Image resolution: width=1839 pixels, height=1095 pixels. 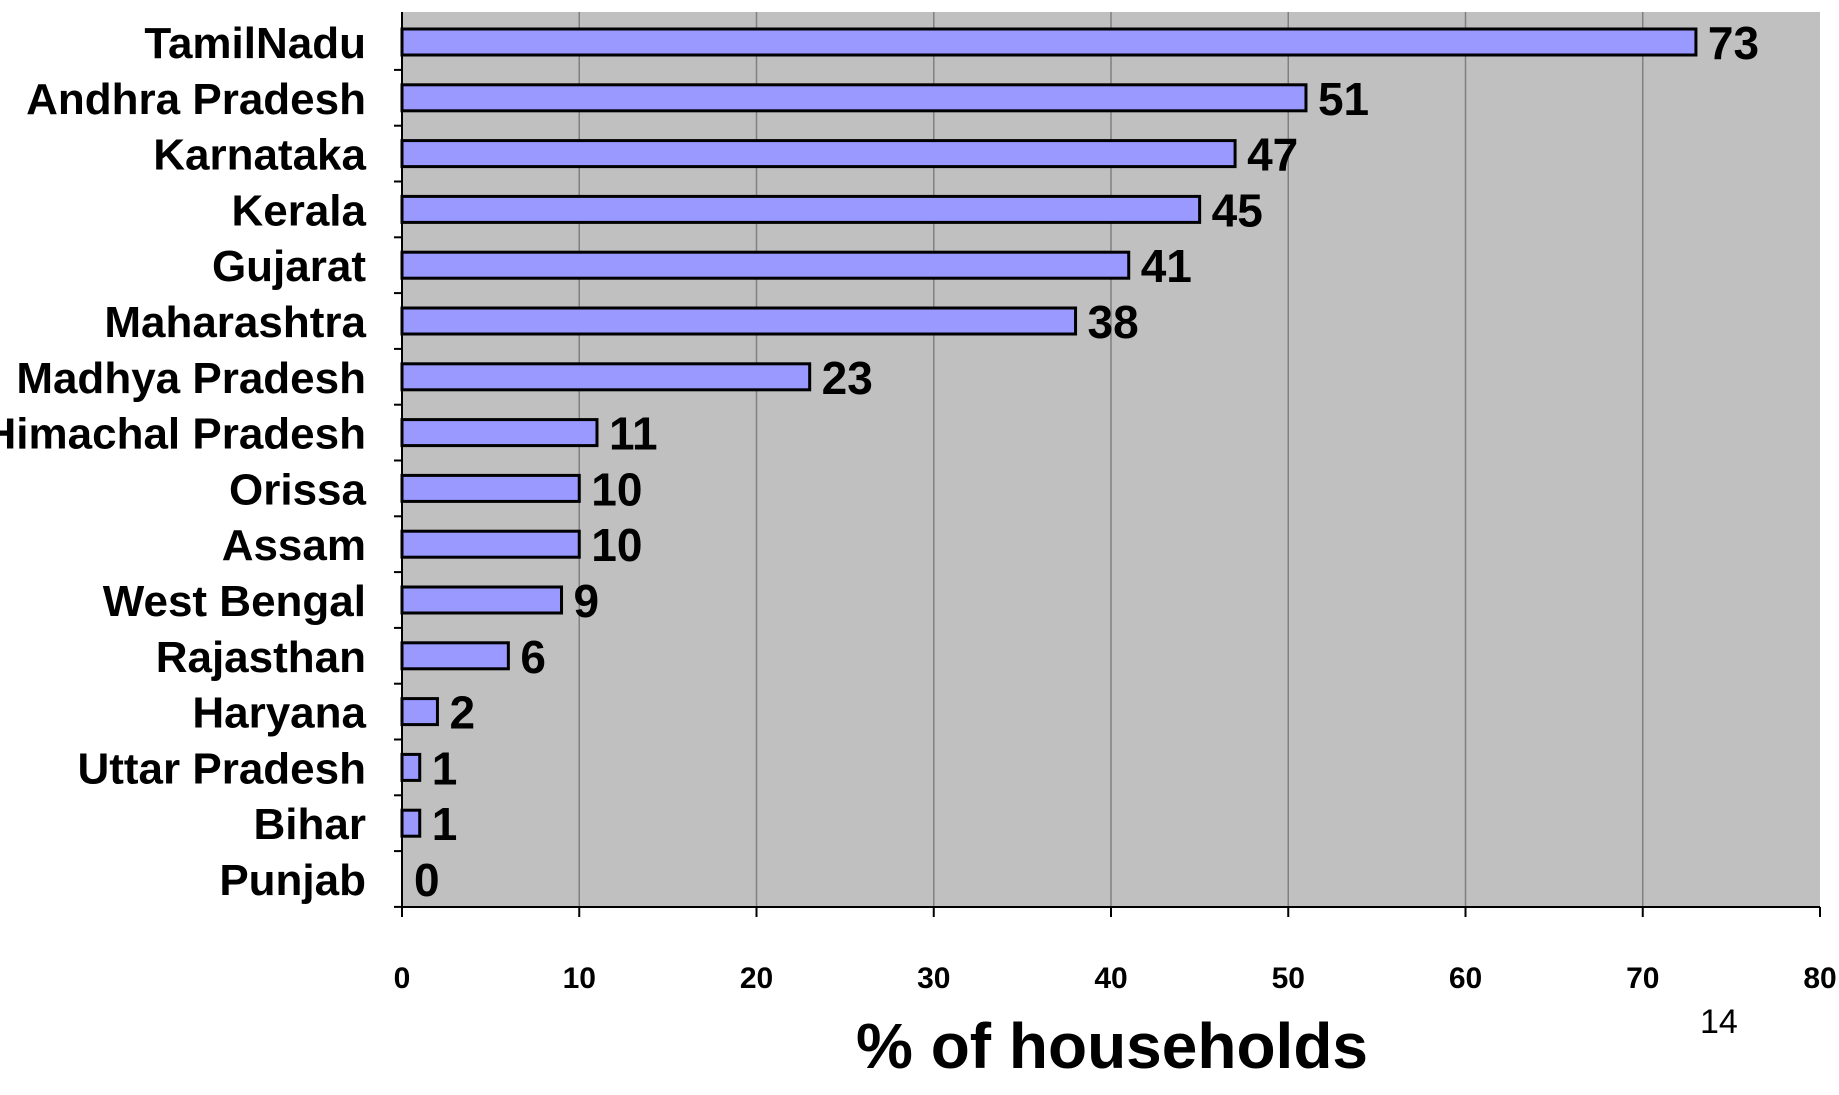 I want to click on value-label: 23, so click(x=847, y=378).